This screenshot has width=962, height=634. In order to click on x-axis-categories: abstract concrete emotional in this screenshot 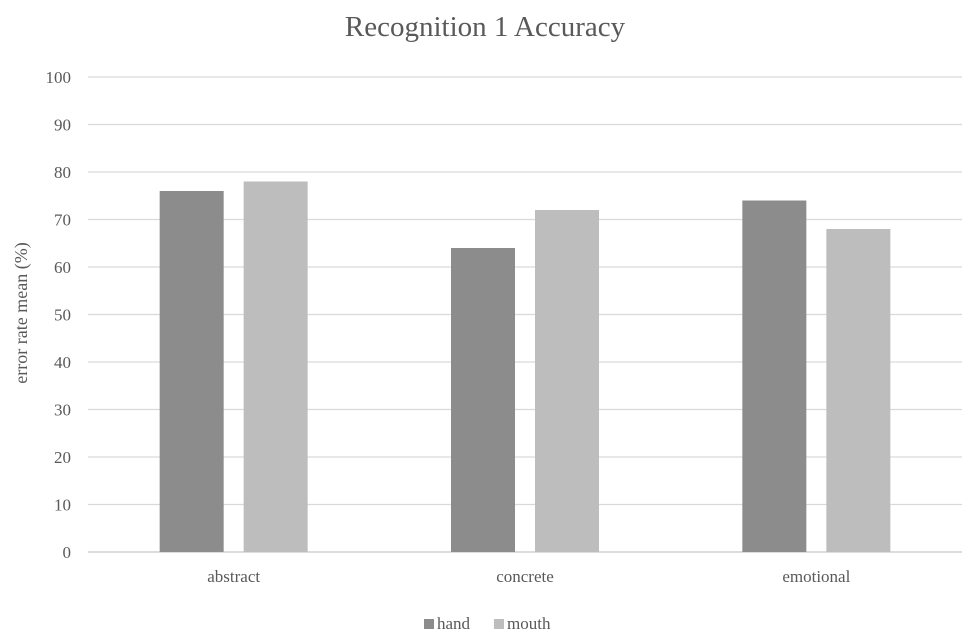, I will do `click(528, 576)`.